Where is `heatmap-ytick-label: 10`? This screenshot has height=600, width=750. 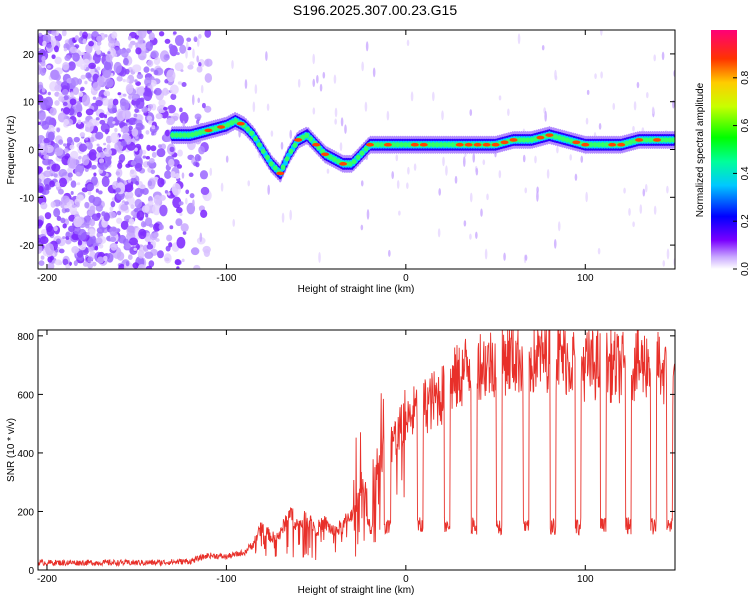
heatmap-ytick-label: 10 is located at coordinates (29, 103).